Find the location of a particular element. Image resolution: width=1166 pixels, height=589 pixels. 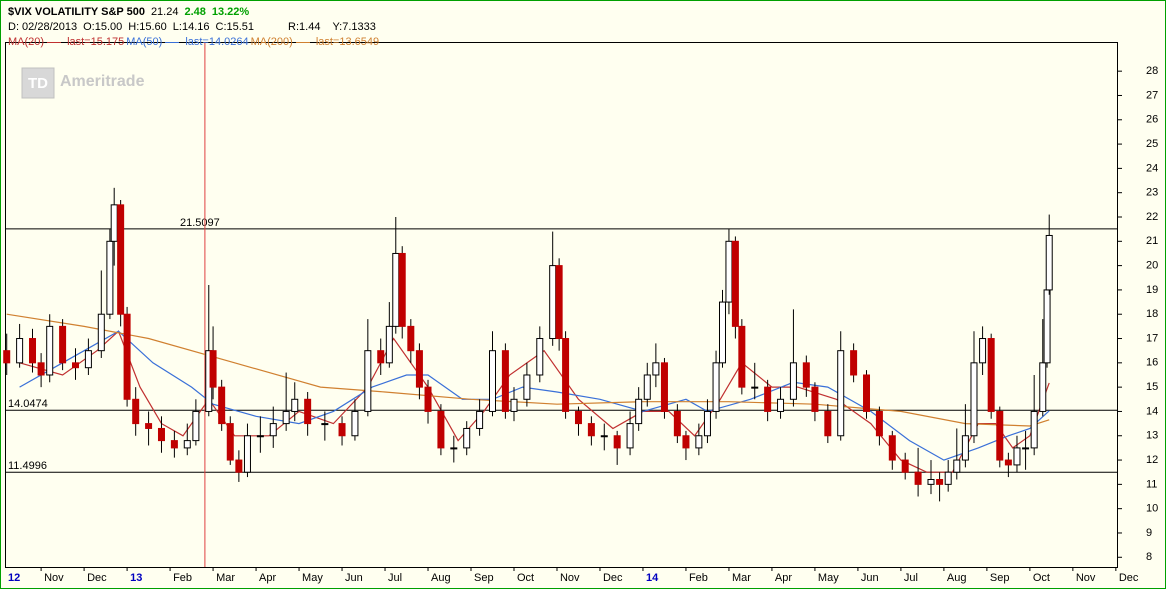

level-label: 14.0474 is located at coordinates (28, 404).